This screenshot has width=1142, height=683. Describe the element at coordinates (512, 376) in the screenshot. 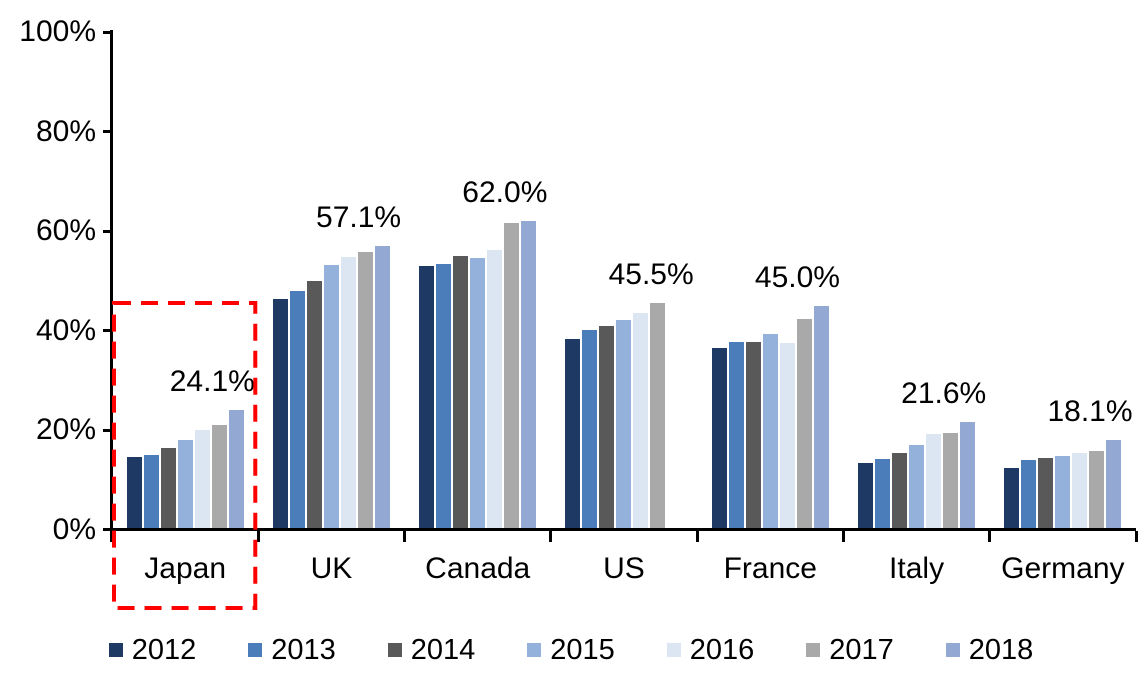

I see `bar-2017-canada` at that location.